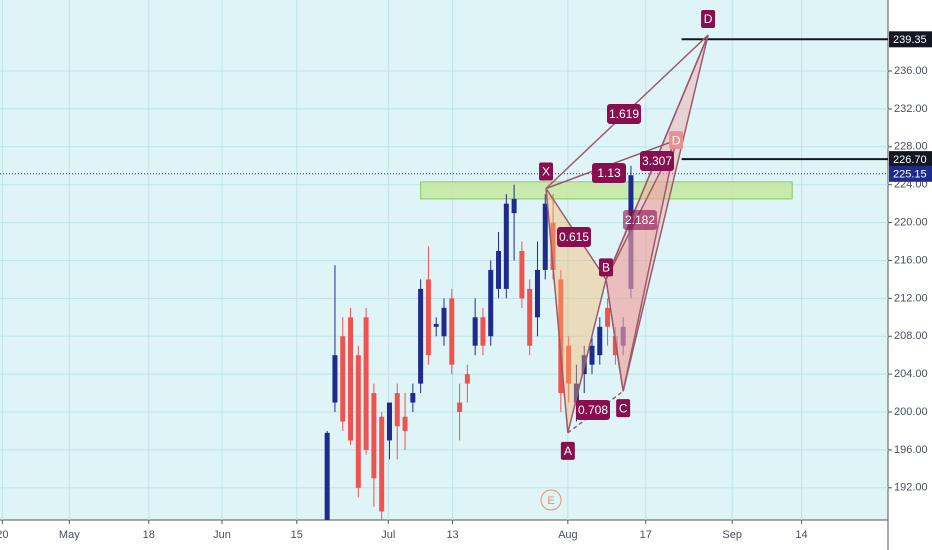  What do you see at coordinates (4, 535) in the screenshot?
I see `x-tick-label: 20` at bounding box center [4, 535].